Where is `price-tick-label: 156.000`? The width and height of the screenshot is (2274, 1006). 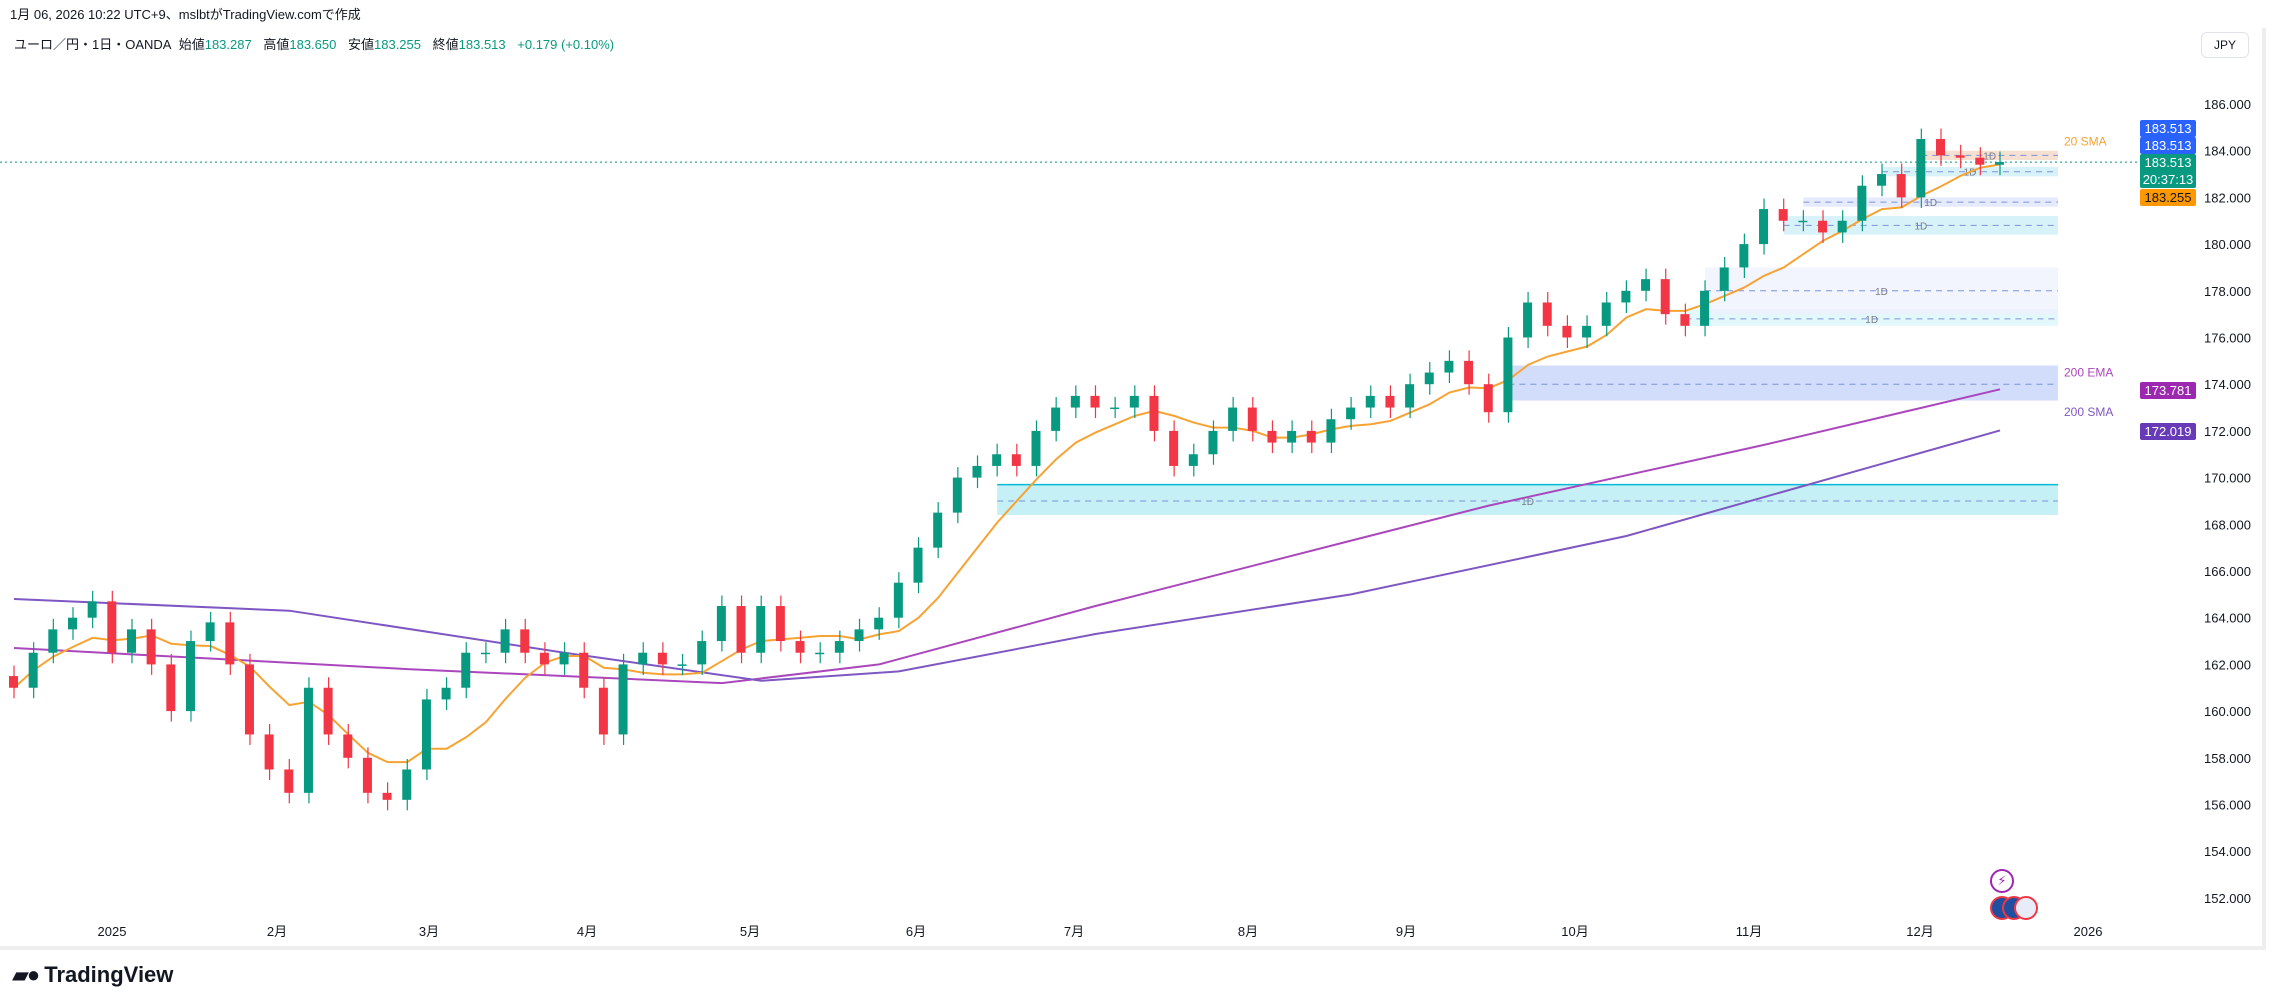 price-tick-label: 156.000 is located at coordinates (2227, 805).